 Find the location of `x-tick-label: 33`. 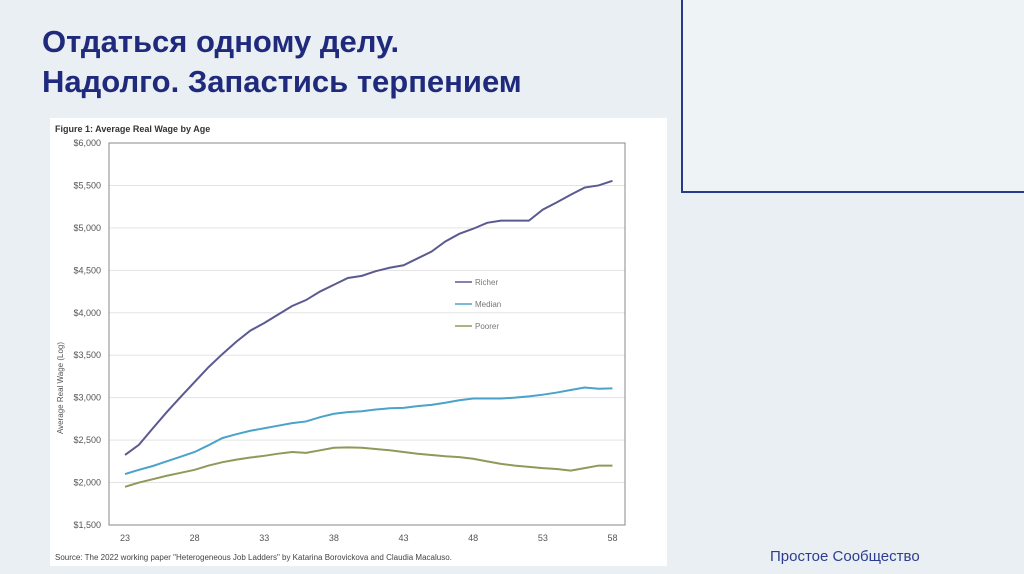

x-tick-label: 33 is located at coordinates (264, 538).